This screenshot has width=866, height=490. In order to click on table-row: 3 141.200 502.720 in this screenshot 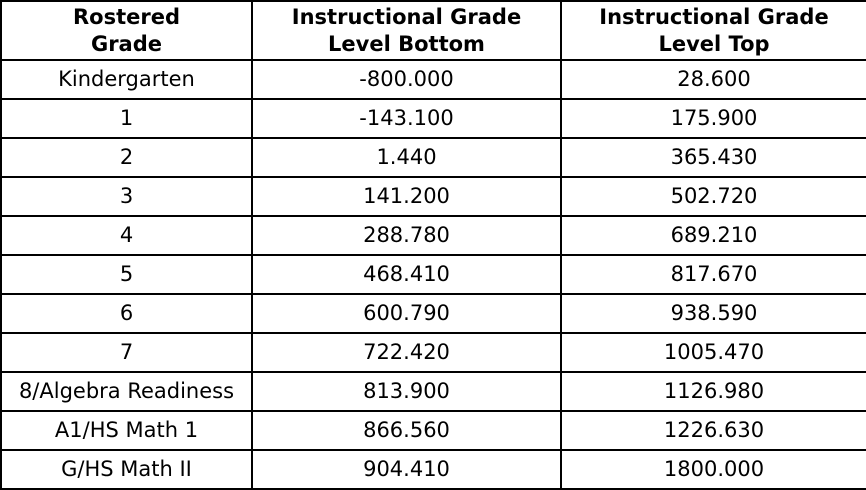, I will do `click(433, 196)`.